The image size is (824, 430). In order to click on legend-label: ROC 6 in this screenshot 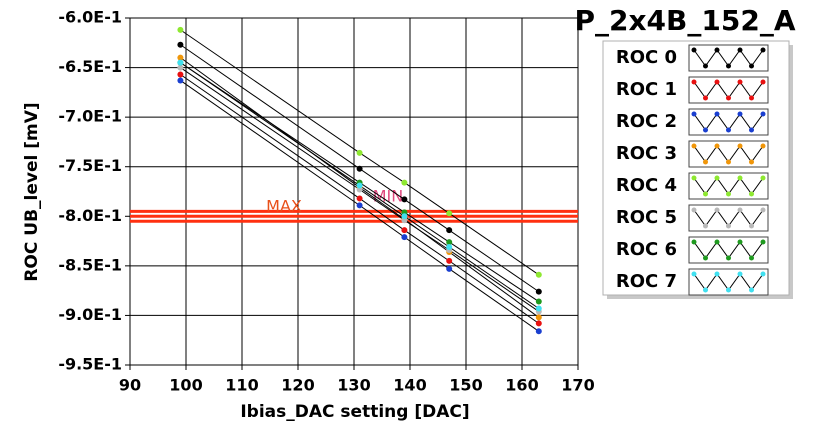, I will do `click(646, 249)`.